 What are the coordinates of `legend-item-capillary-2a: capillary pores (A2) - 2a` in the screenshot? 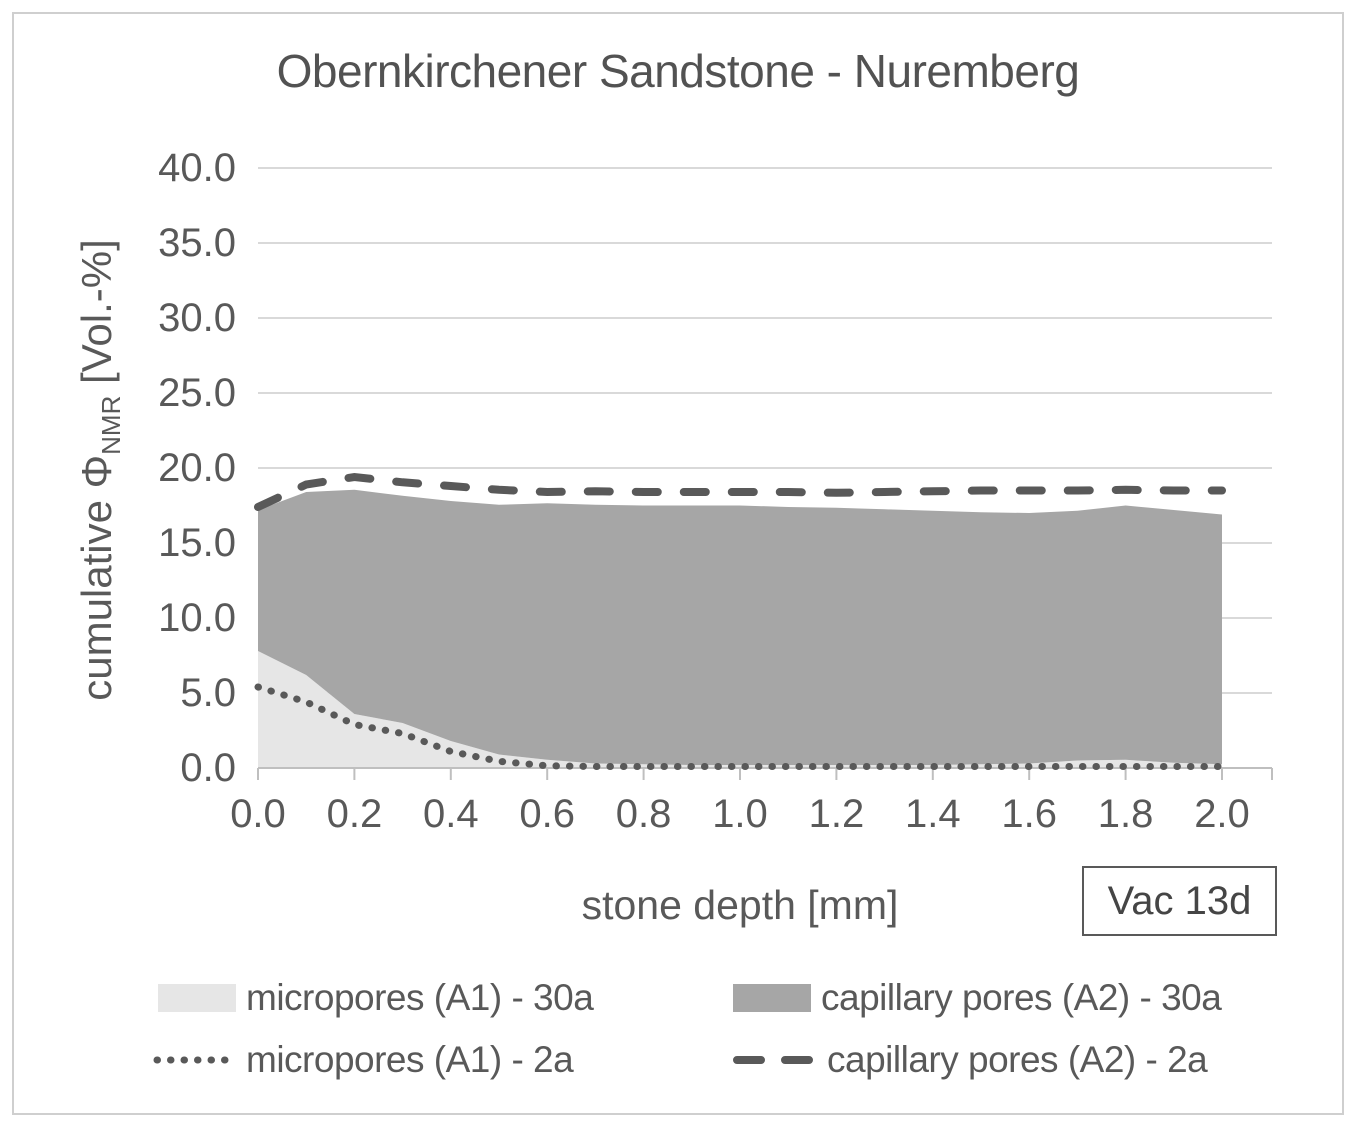 It's located at (968, 1059).